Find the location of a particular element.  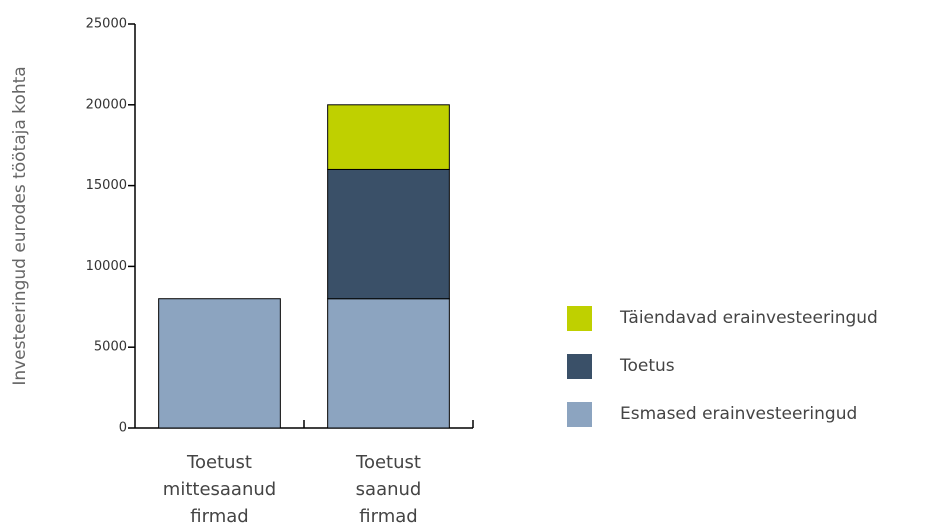

x-tick-label: Toetust mittesaanud firmad is located at coordinates (219, 489).